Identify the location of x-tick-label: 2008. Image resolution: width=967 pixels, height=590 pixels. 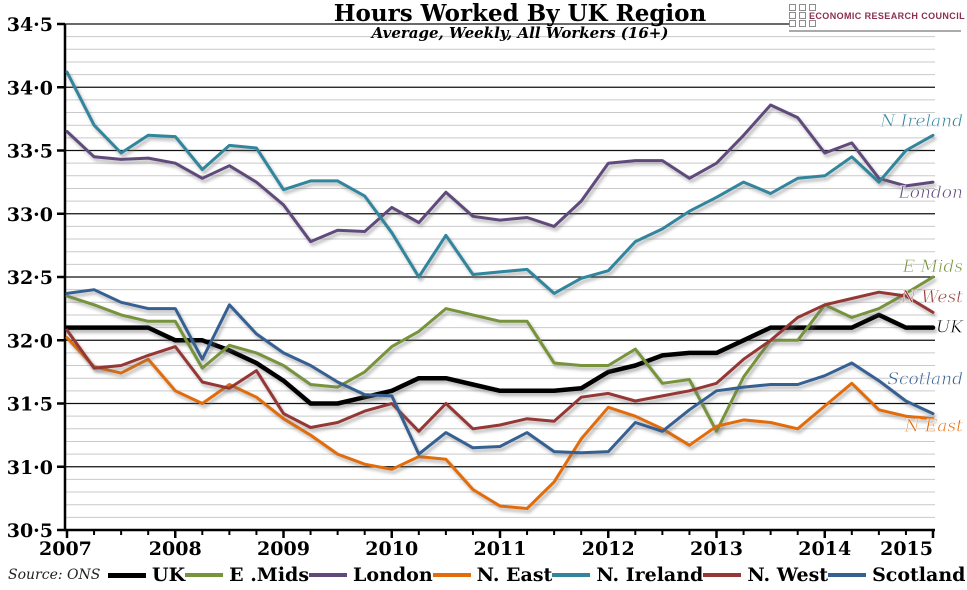
(175, 549).